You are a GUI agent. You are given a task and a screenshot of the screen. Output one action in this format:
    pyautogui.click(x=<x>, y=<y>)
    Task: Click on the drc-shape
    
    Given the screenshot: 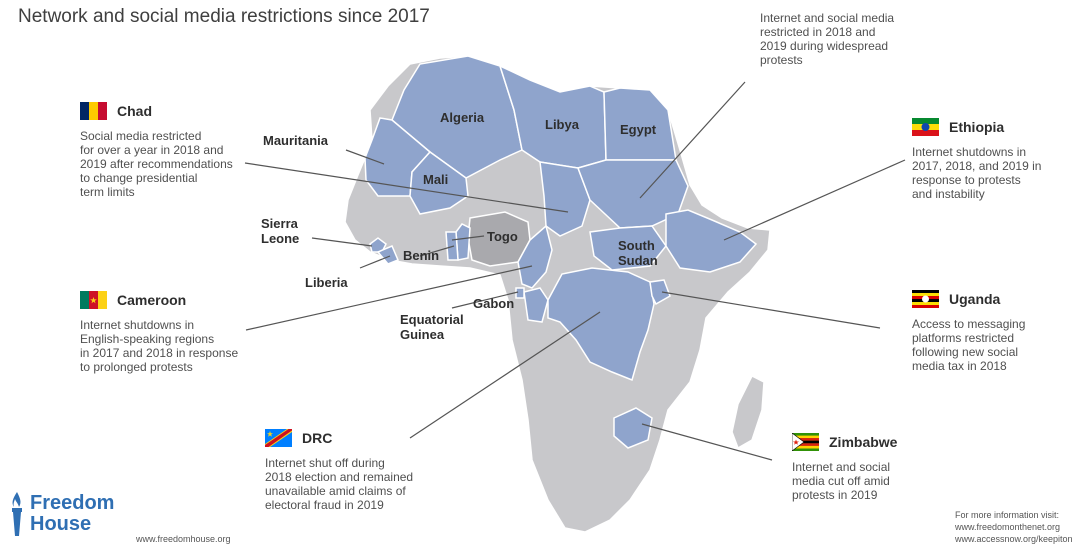 What is the action you would take?
    pyautogui.click(x=601, y=324)
    